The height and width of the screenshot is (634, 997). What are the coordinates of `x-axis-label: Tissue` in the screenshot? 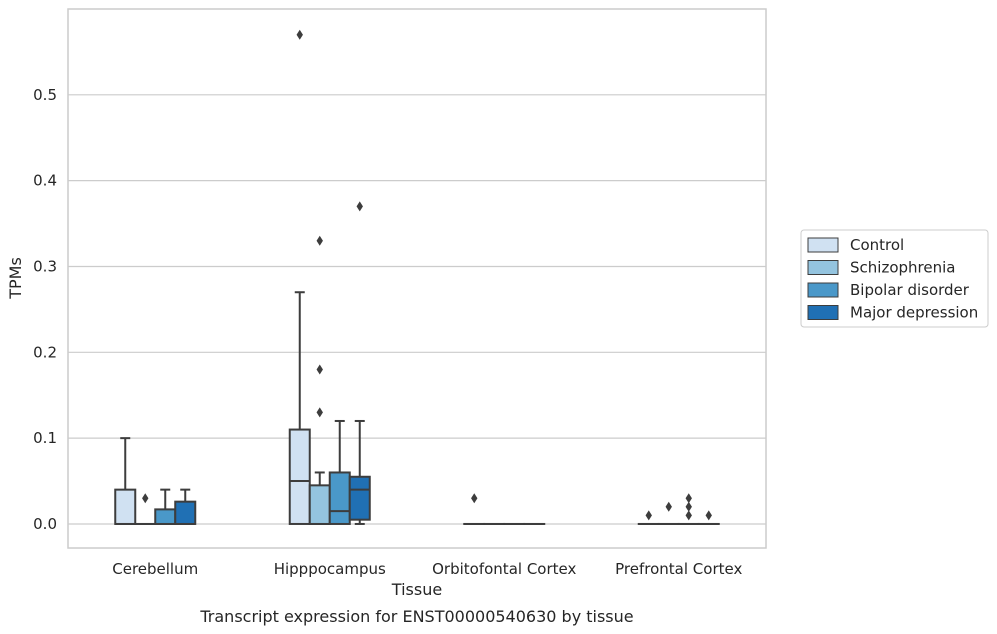 It's located at (416, 589).